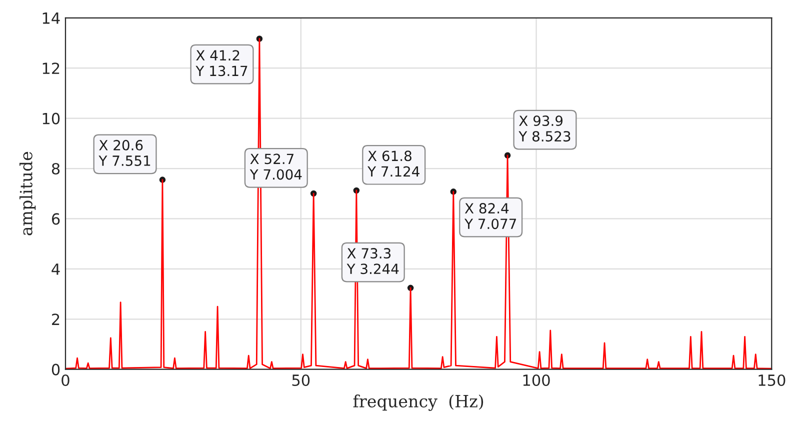  What do you see at coordinates (28, 194) in the screenshot?
I see `y-axis-title: amplitude` at bounding box center [28, 194].